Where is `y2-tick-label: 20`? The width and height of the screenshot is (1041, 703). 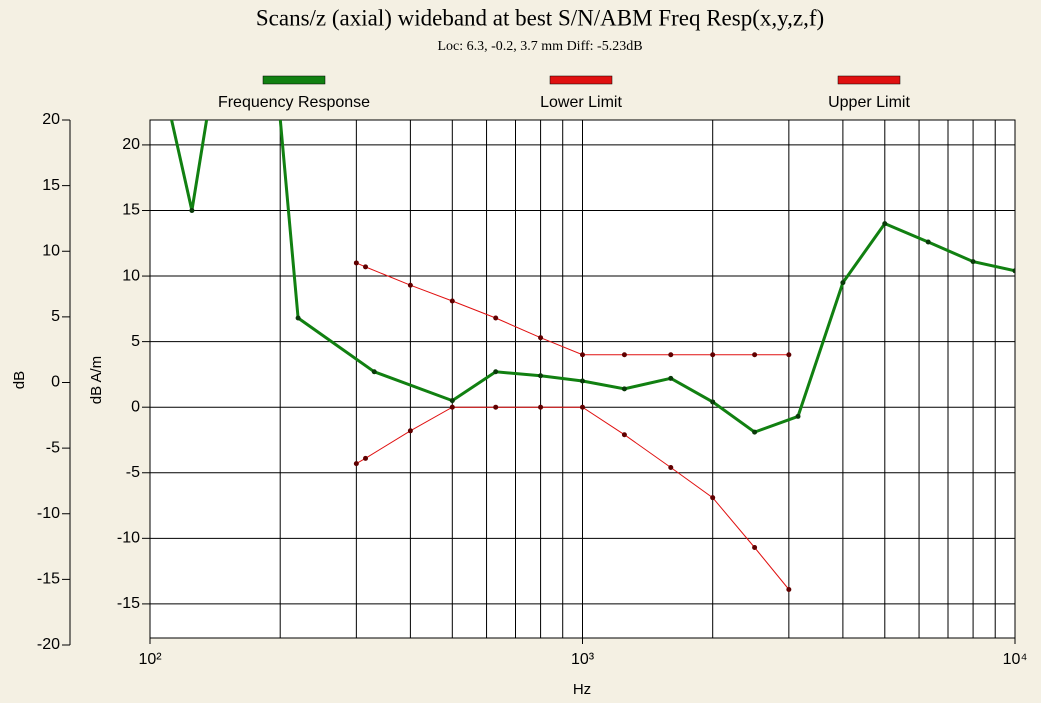
y2-tick-label: 20 is located at coordinates (51, 119).